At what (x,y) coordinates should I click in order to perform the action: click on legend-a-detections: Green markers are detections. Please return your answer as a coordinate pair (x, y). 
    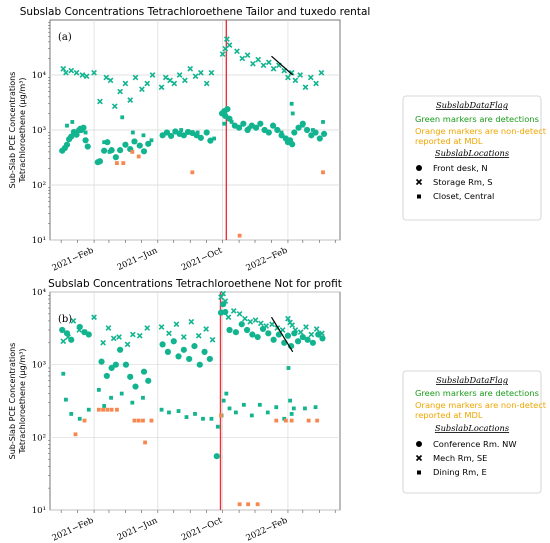
    Looking at the image, I should click on (477, 119).